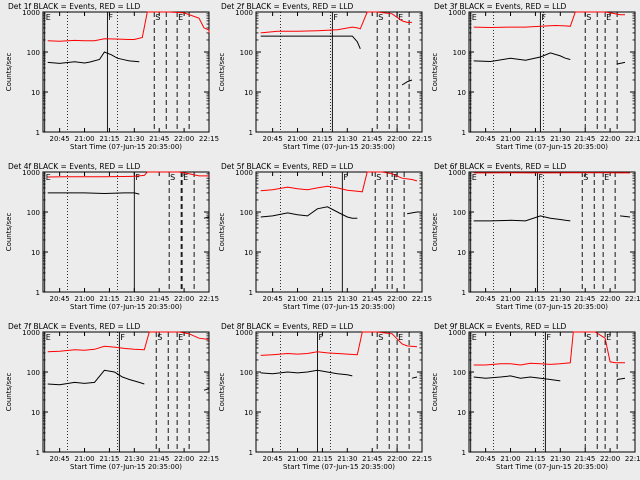 This screenshot has height=480, width=640. What do you see at coordinates (500, 326) in the screenshot?
I see `panel-title: Det 9f BLACK = Events, RED = LLD` at bounding box center [500, 326].